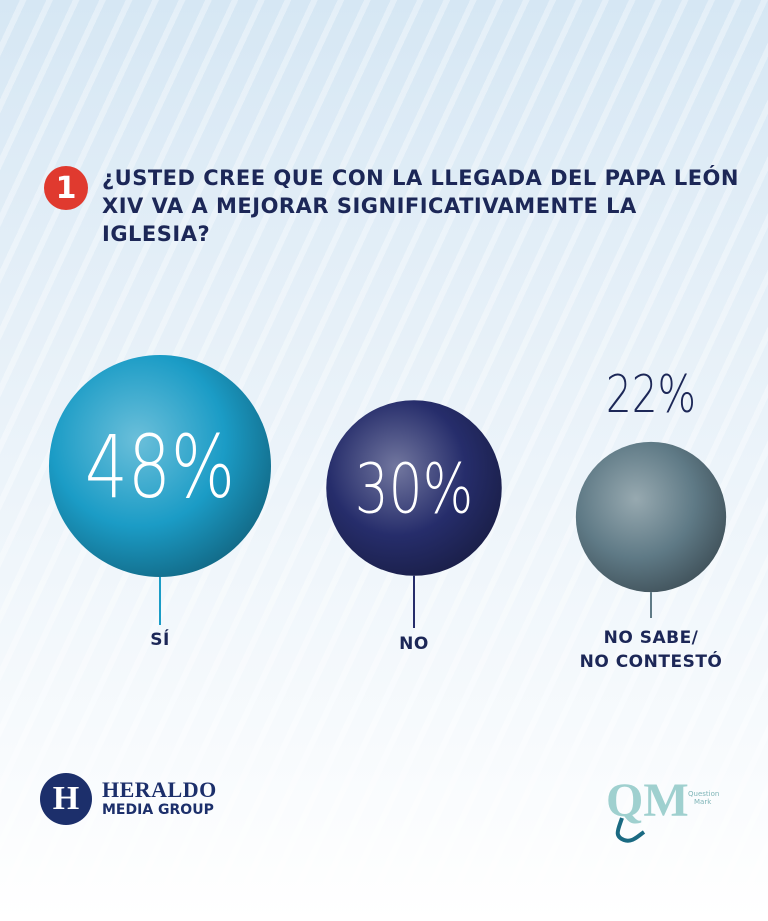  I want to click on value-label-2: 22%, so click(651, 394).